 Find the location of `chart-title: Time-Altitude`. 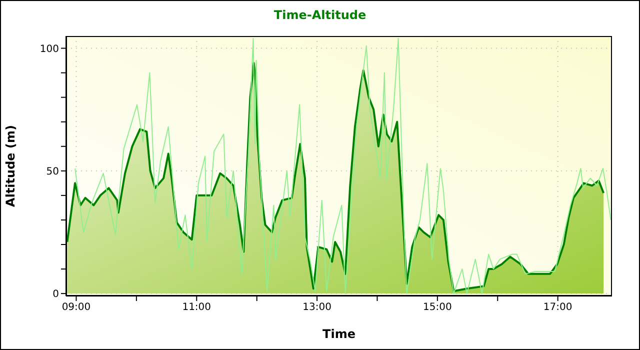

chart-title: Time-Altitude is located at coordinates (320, 15).